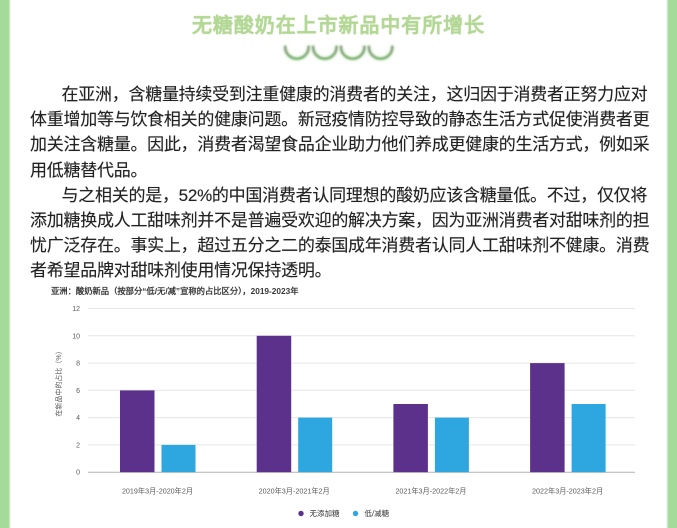 The image size is (677, 528). Describe the element at coordinates (58, 381) in the screenshot. I see `svg-text: 在新品中的占比（%）` at that location.